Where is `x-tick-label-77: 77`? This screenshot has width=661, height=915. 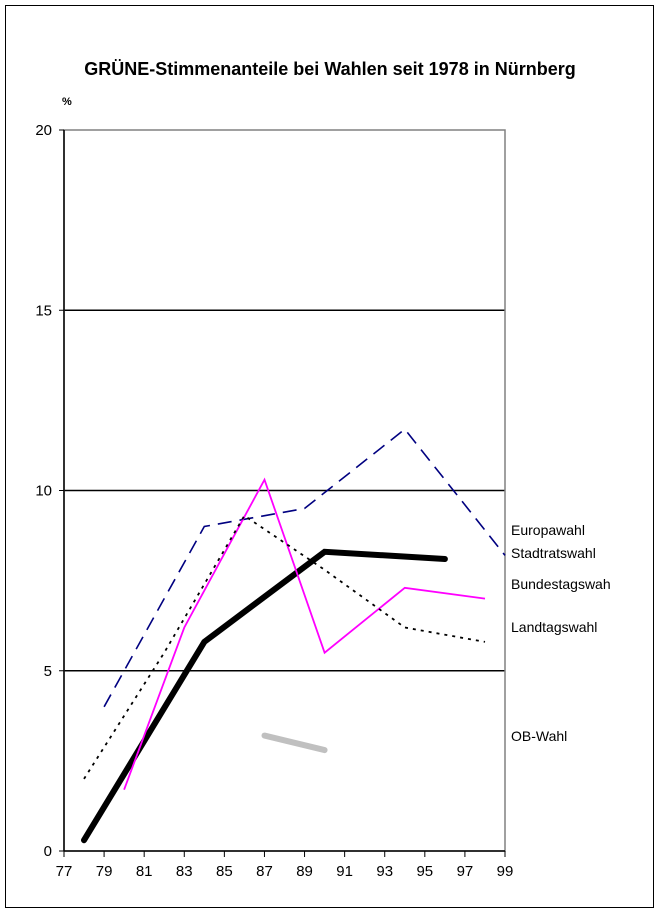 x-tick-label-77: 77 is located at coordinates (64, 871).